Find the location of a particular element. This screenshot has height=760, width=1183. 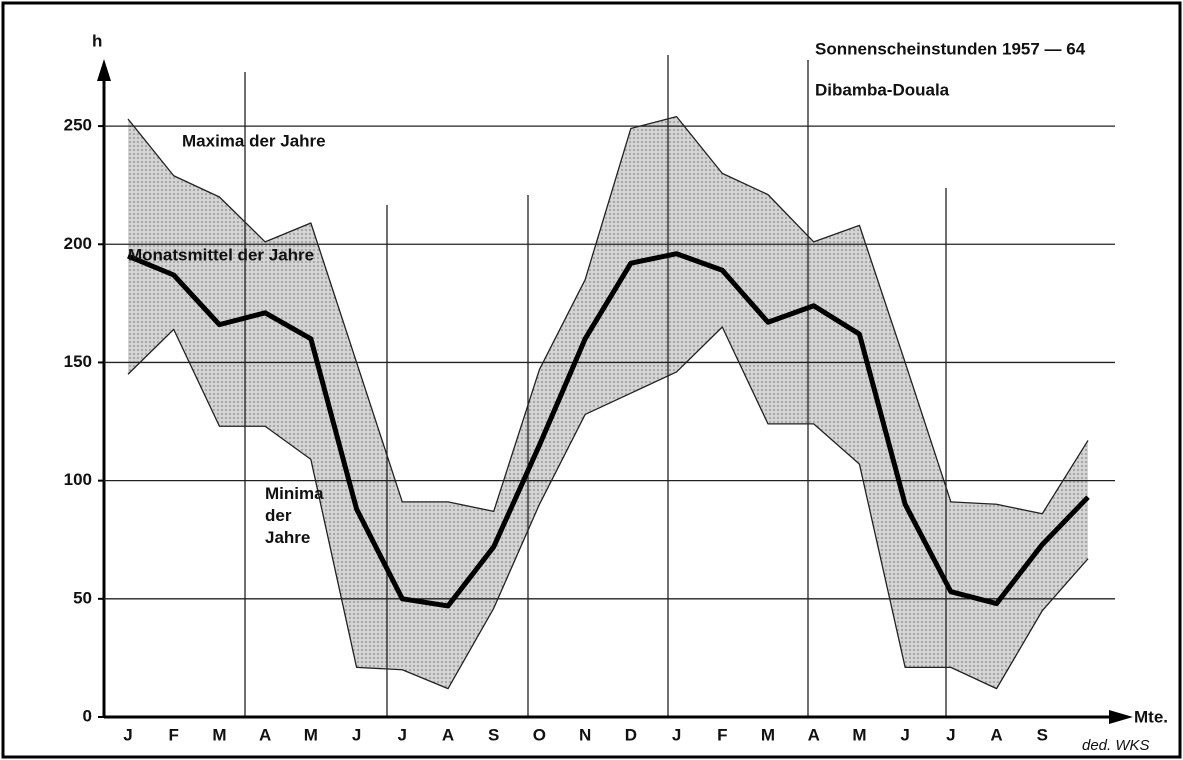

y-tick-label: 250 is located at coordinates (78, 125).